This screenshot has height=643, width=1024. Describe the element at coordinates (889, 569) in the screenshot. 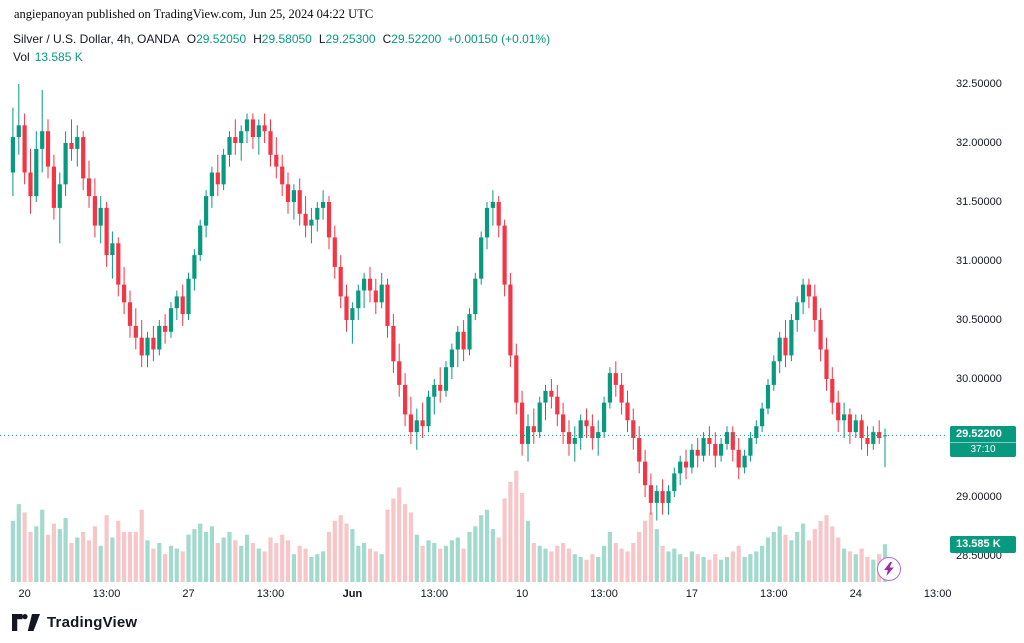

I see `flash-button` at that location.